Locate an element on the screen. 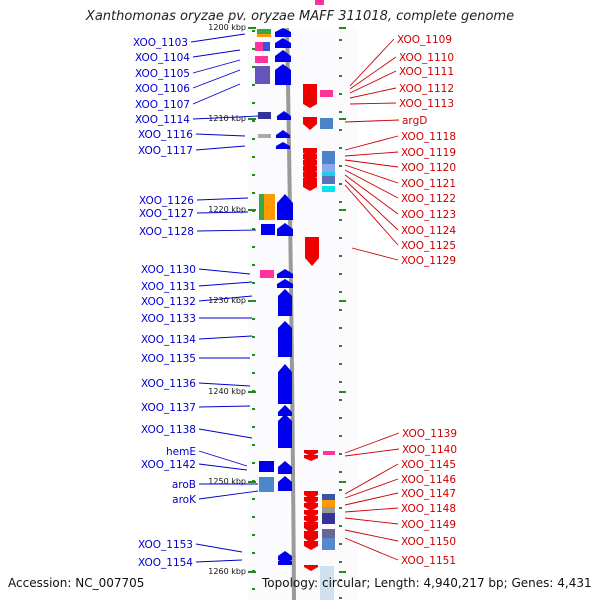 This screenshot has height=600, width=600. gene-label: XOO_1137 is located at coordinates (168, 408).